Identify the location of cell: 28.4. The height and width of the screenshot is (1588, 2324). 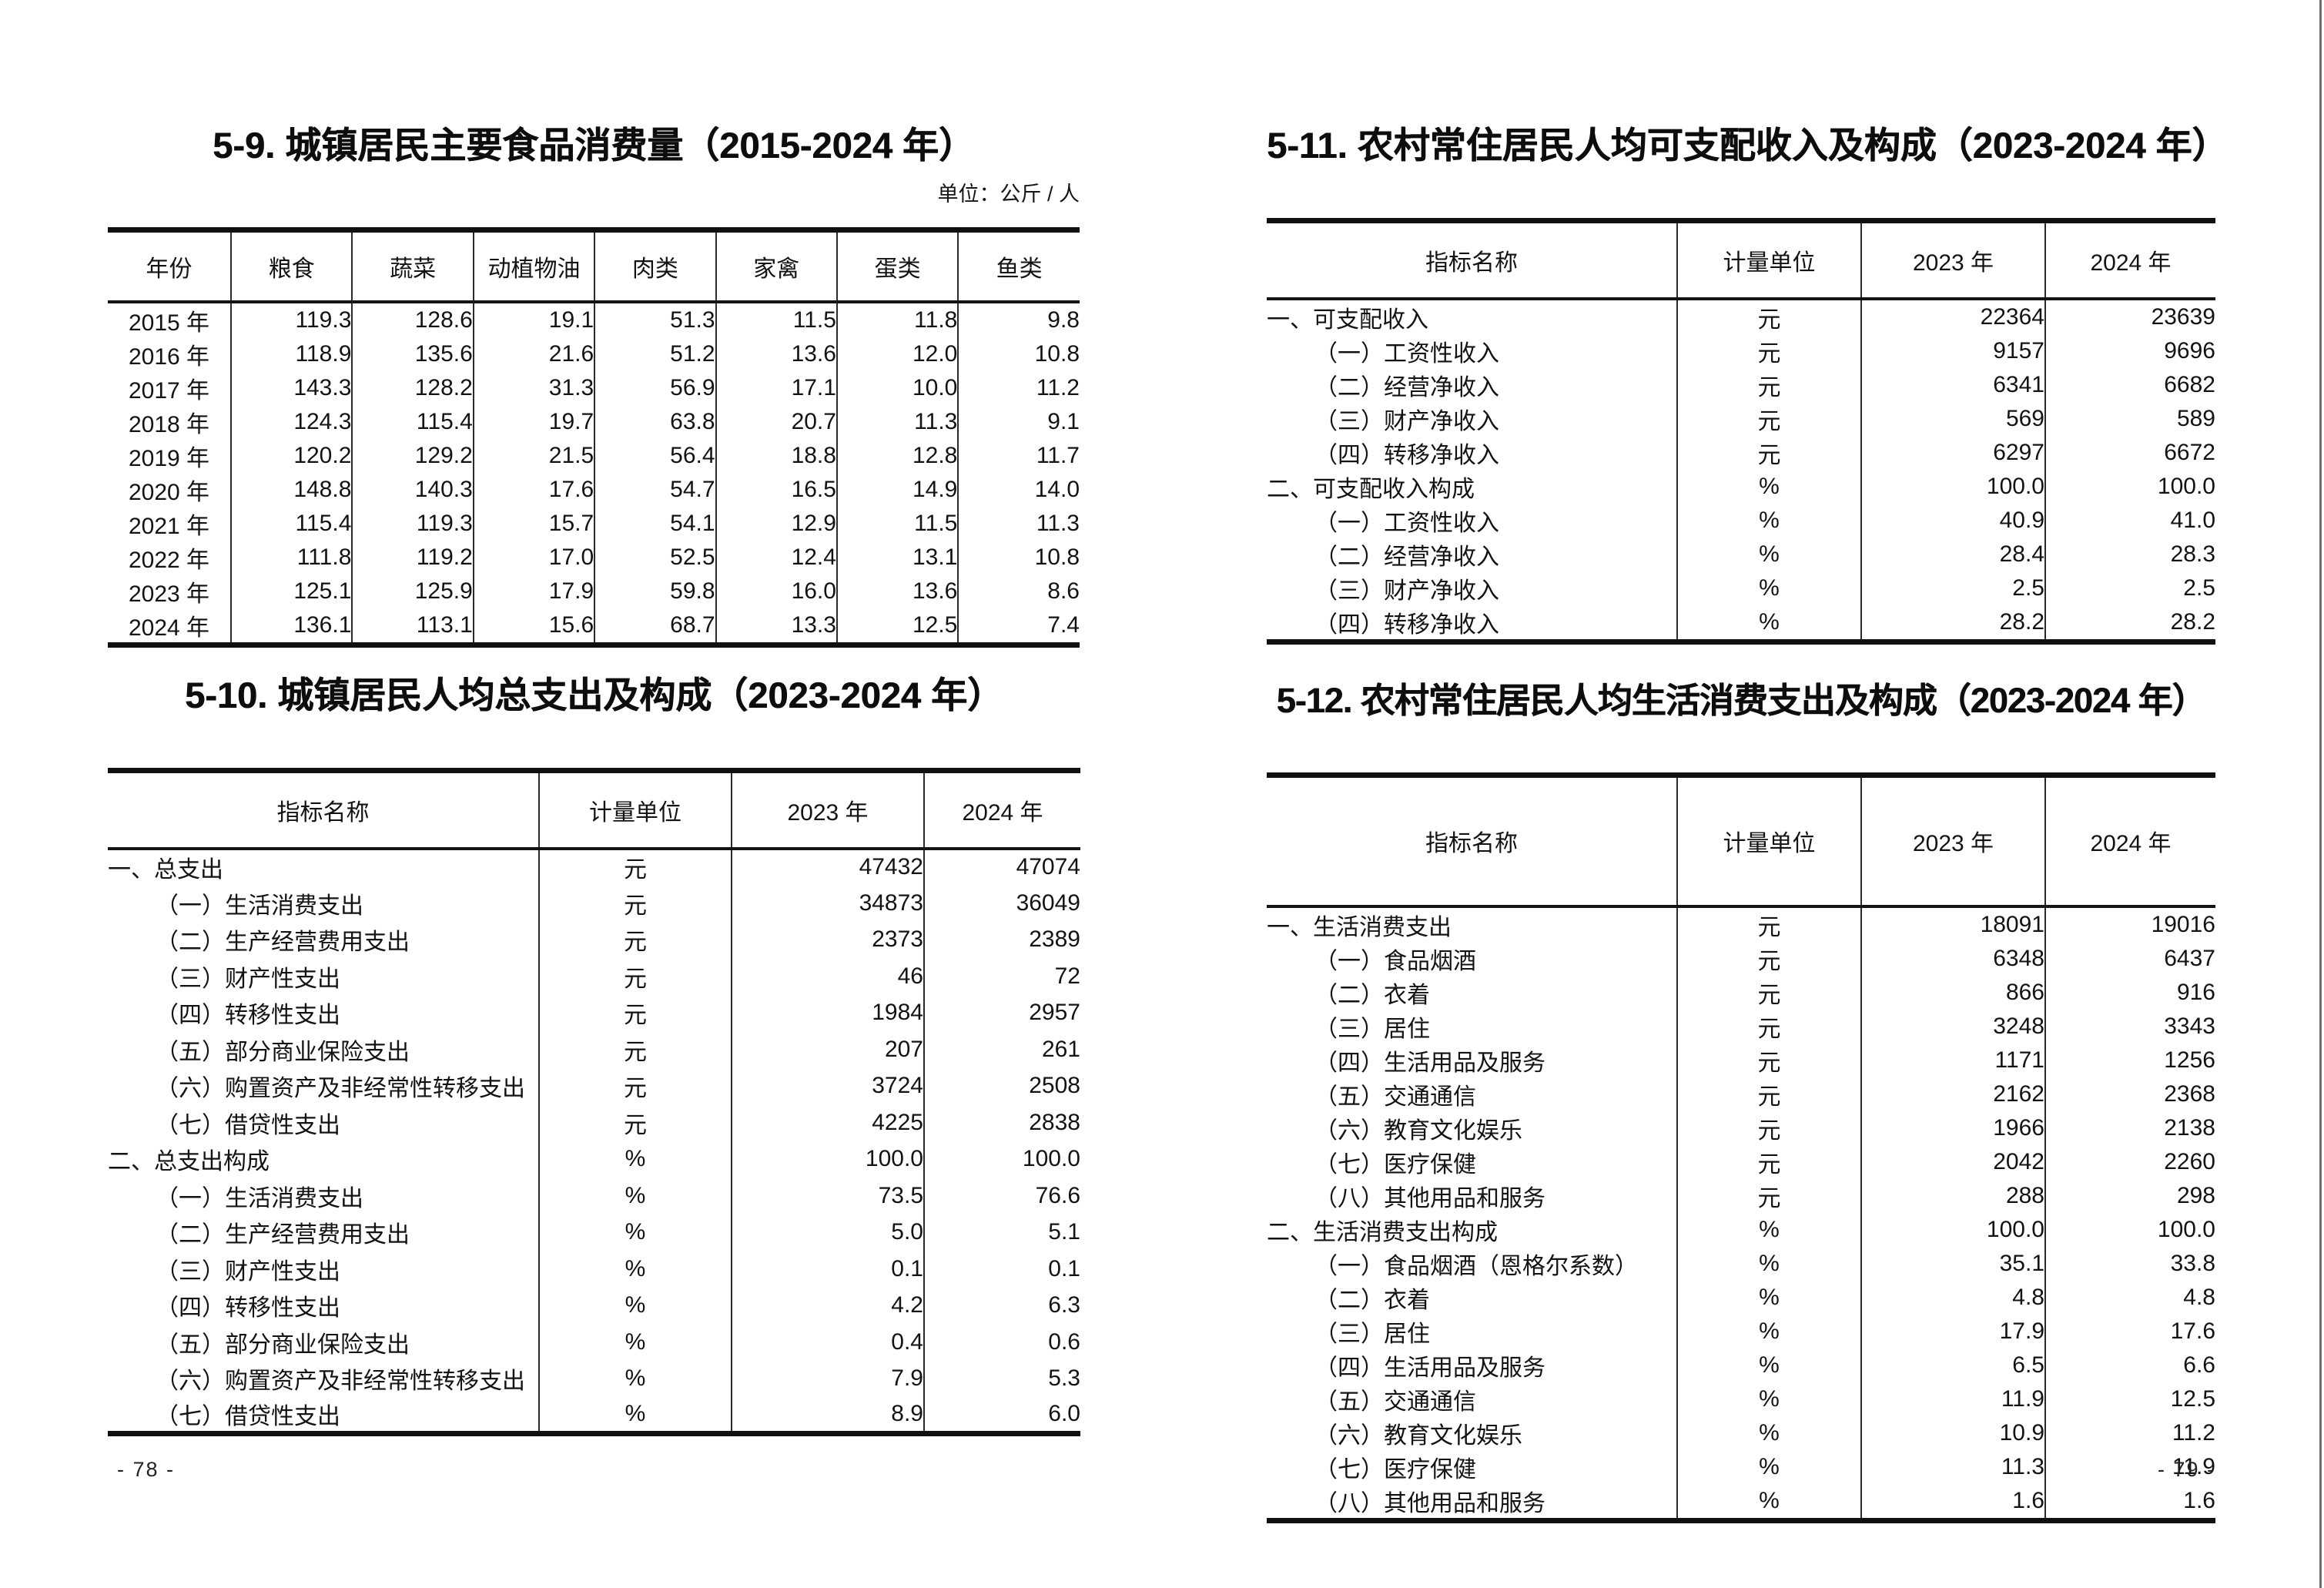
(1952, 554).